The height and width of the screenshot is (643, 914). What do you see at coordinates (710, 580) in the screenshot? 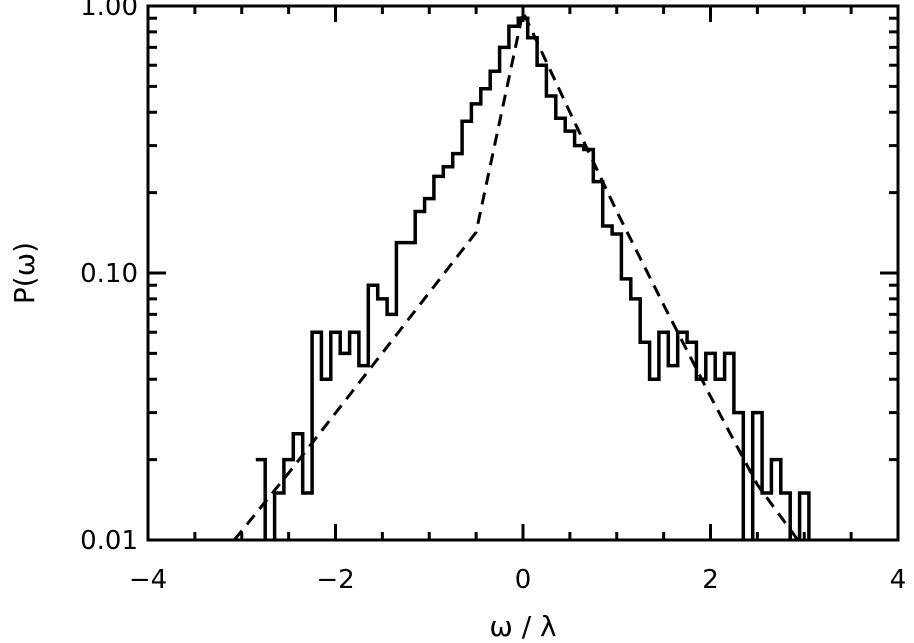
I see `x-tick-label: 2` at bounding box center [710, 580].